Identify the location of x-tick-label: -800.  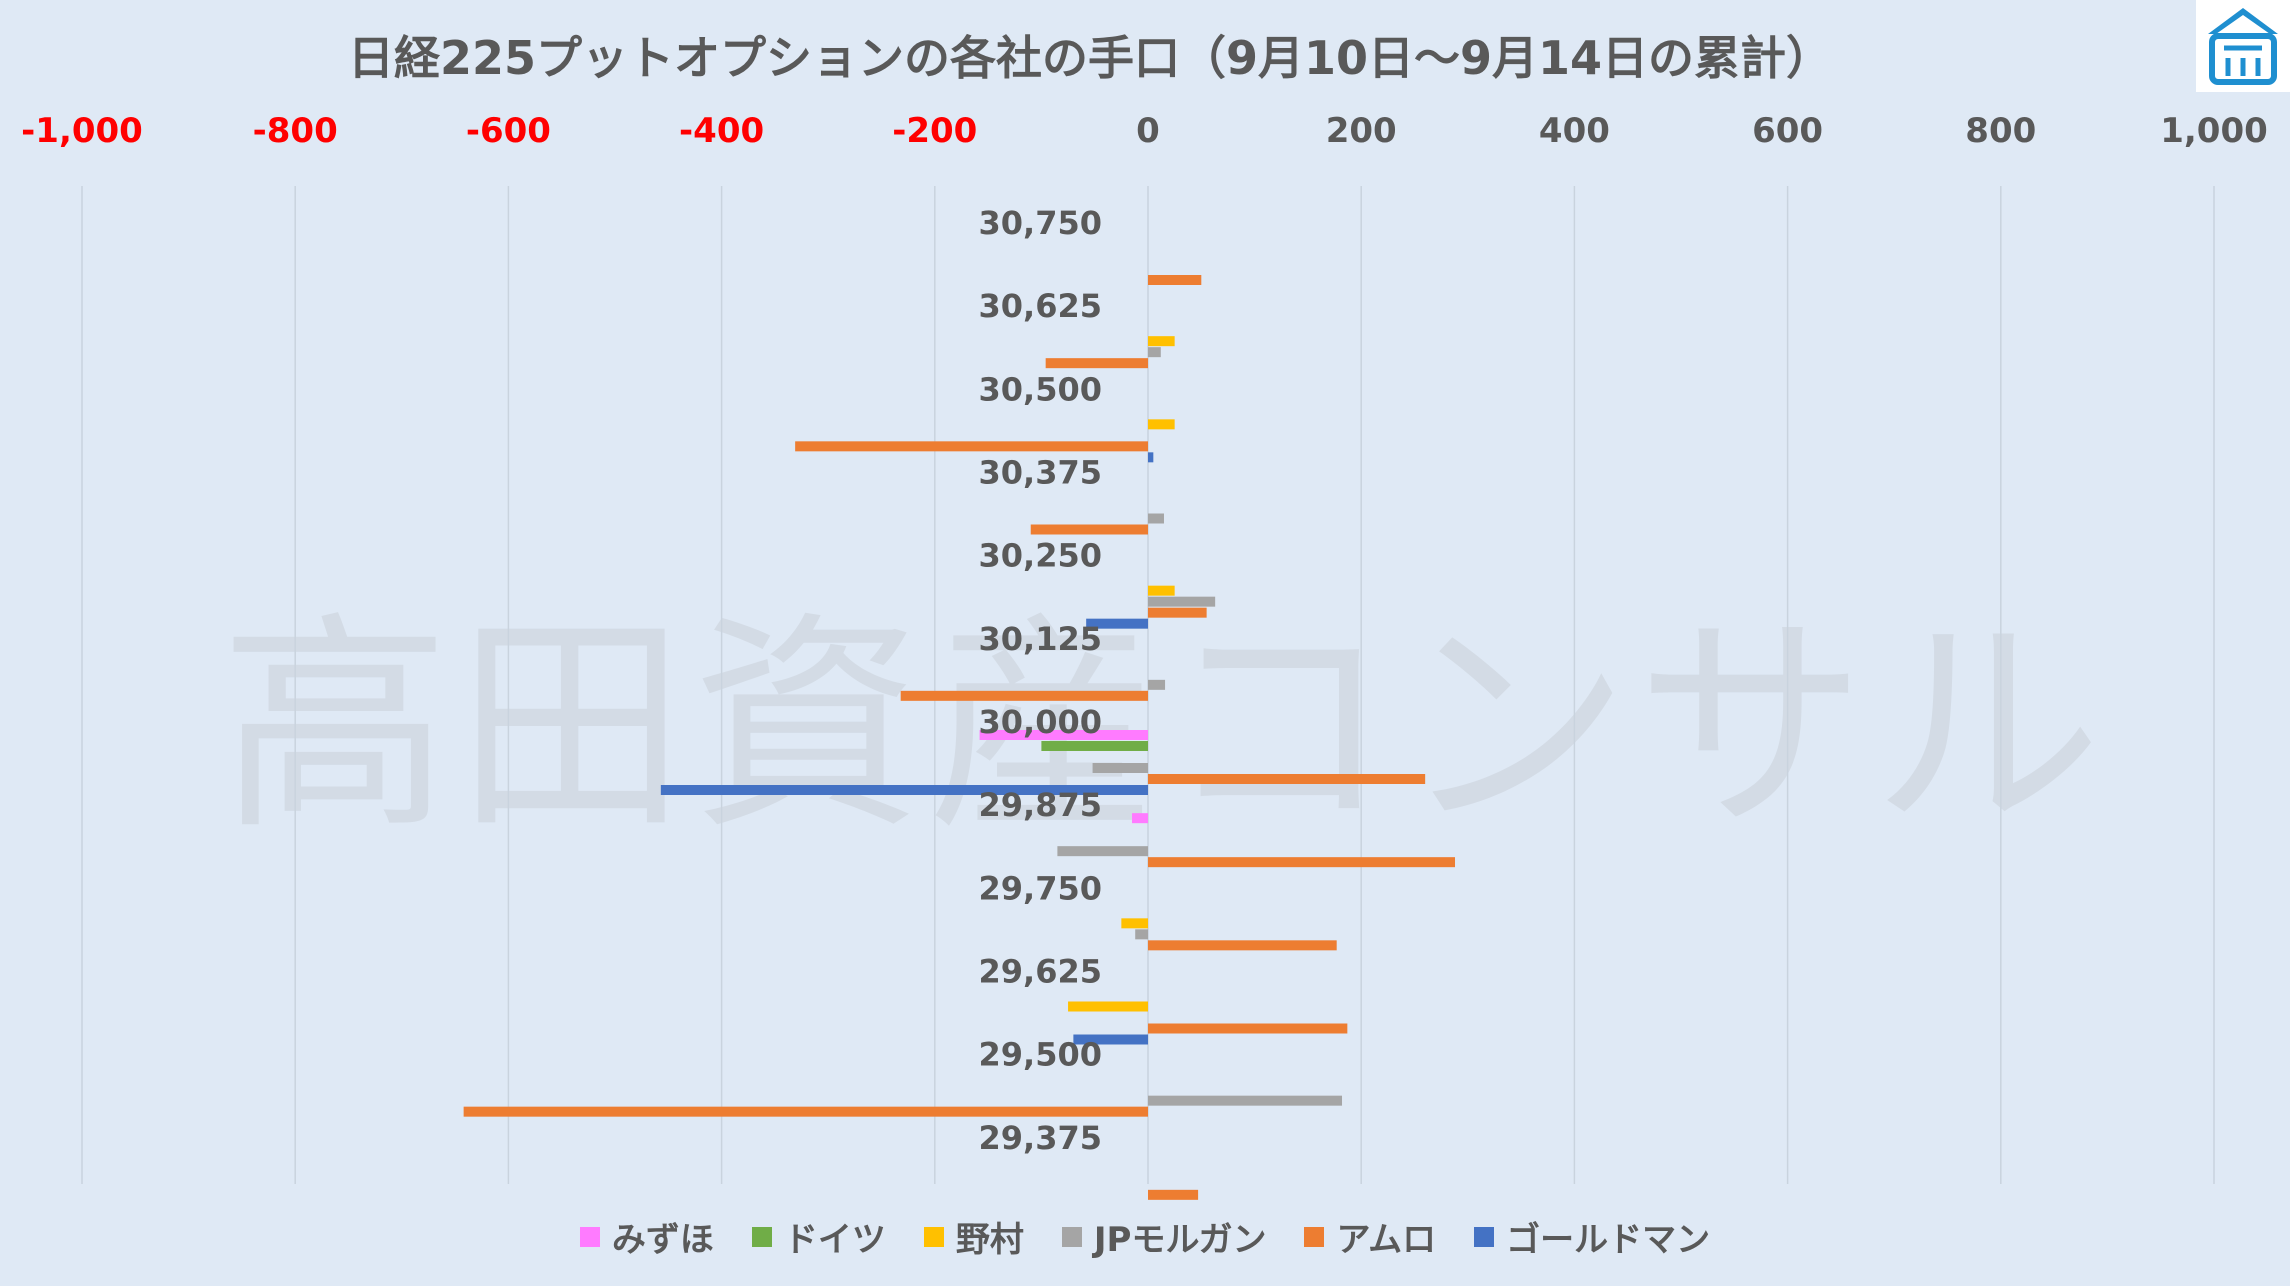
(295, 131).